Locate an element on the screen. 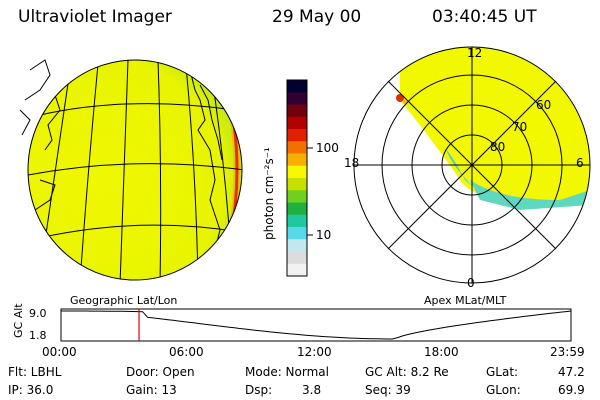  xtick-0600: 06:00 is located at coordinates (186, 352).